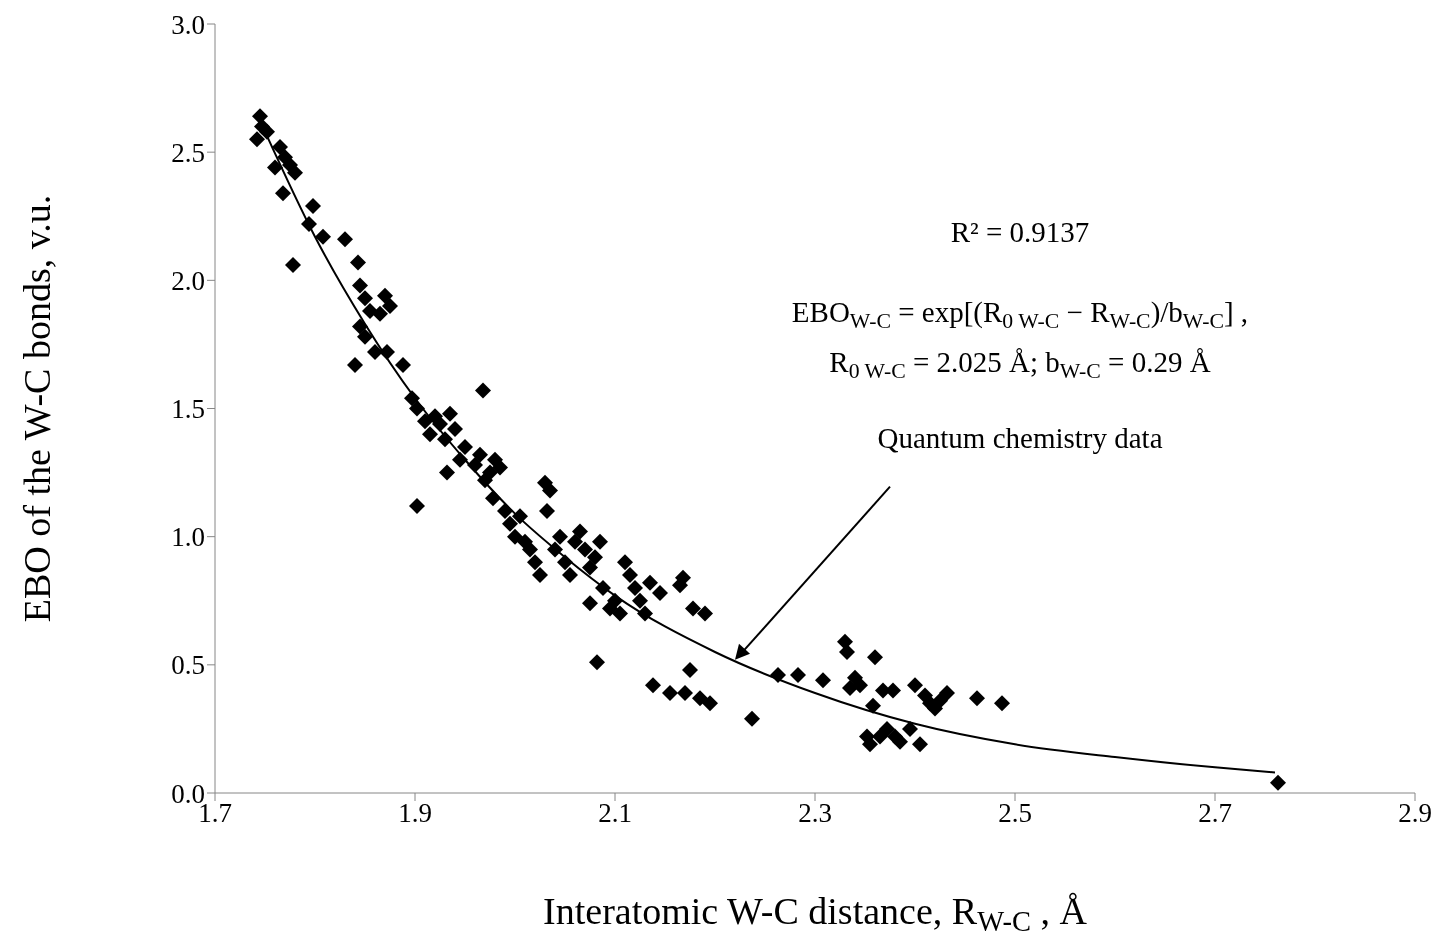 This screenshot has height=944, width=1445. Describe the element at coordinates (188, 280) in the screenshot. I see `y-tick-label: 2.0` at that location.